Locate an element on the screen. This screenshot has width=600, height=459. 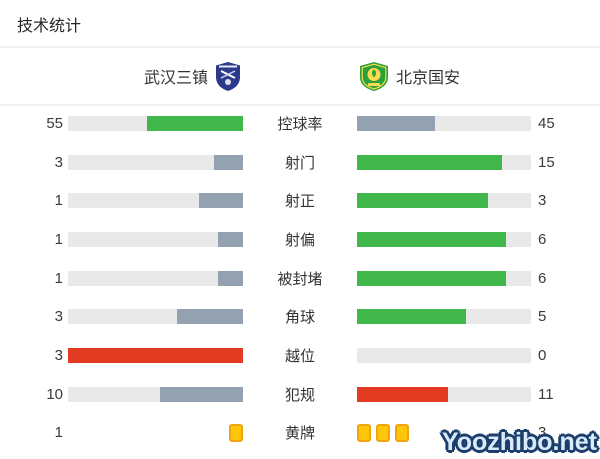
away-value: 11 is located at coordinates (546, 394).